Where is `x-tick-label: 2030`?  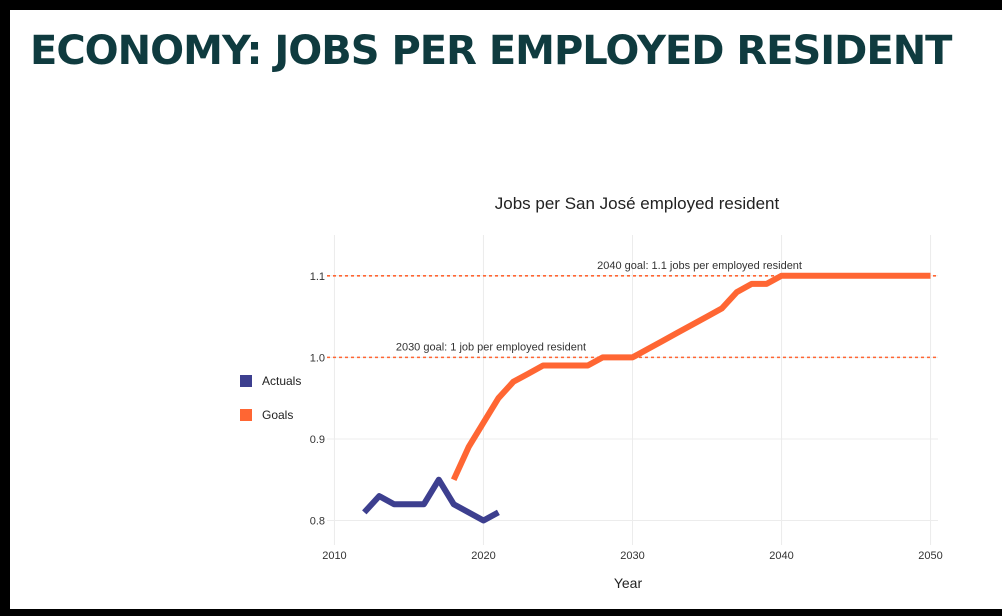
x-tick-label: 2030 is located at coordinates (632, 556).